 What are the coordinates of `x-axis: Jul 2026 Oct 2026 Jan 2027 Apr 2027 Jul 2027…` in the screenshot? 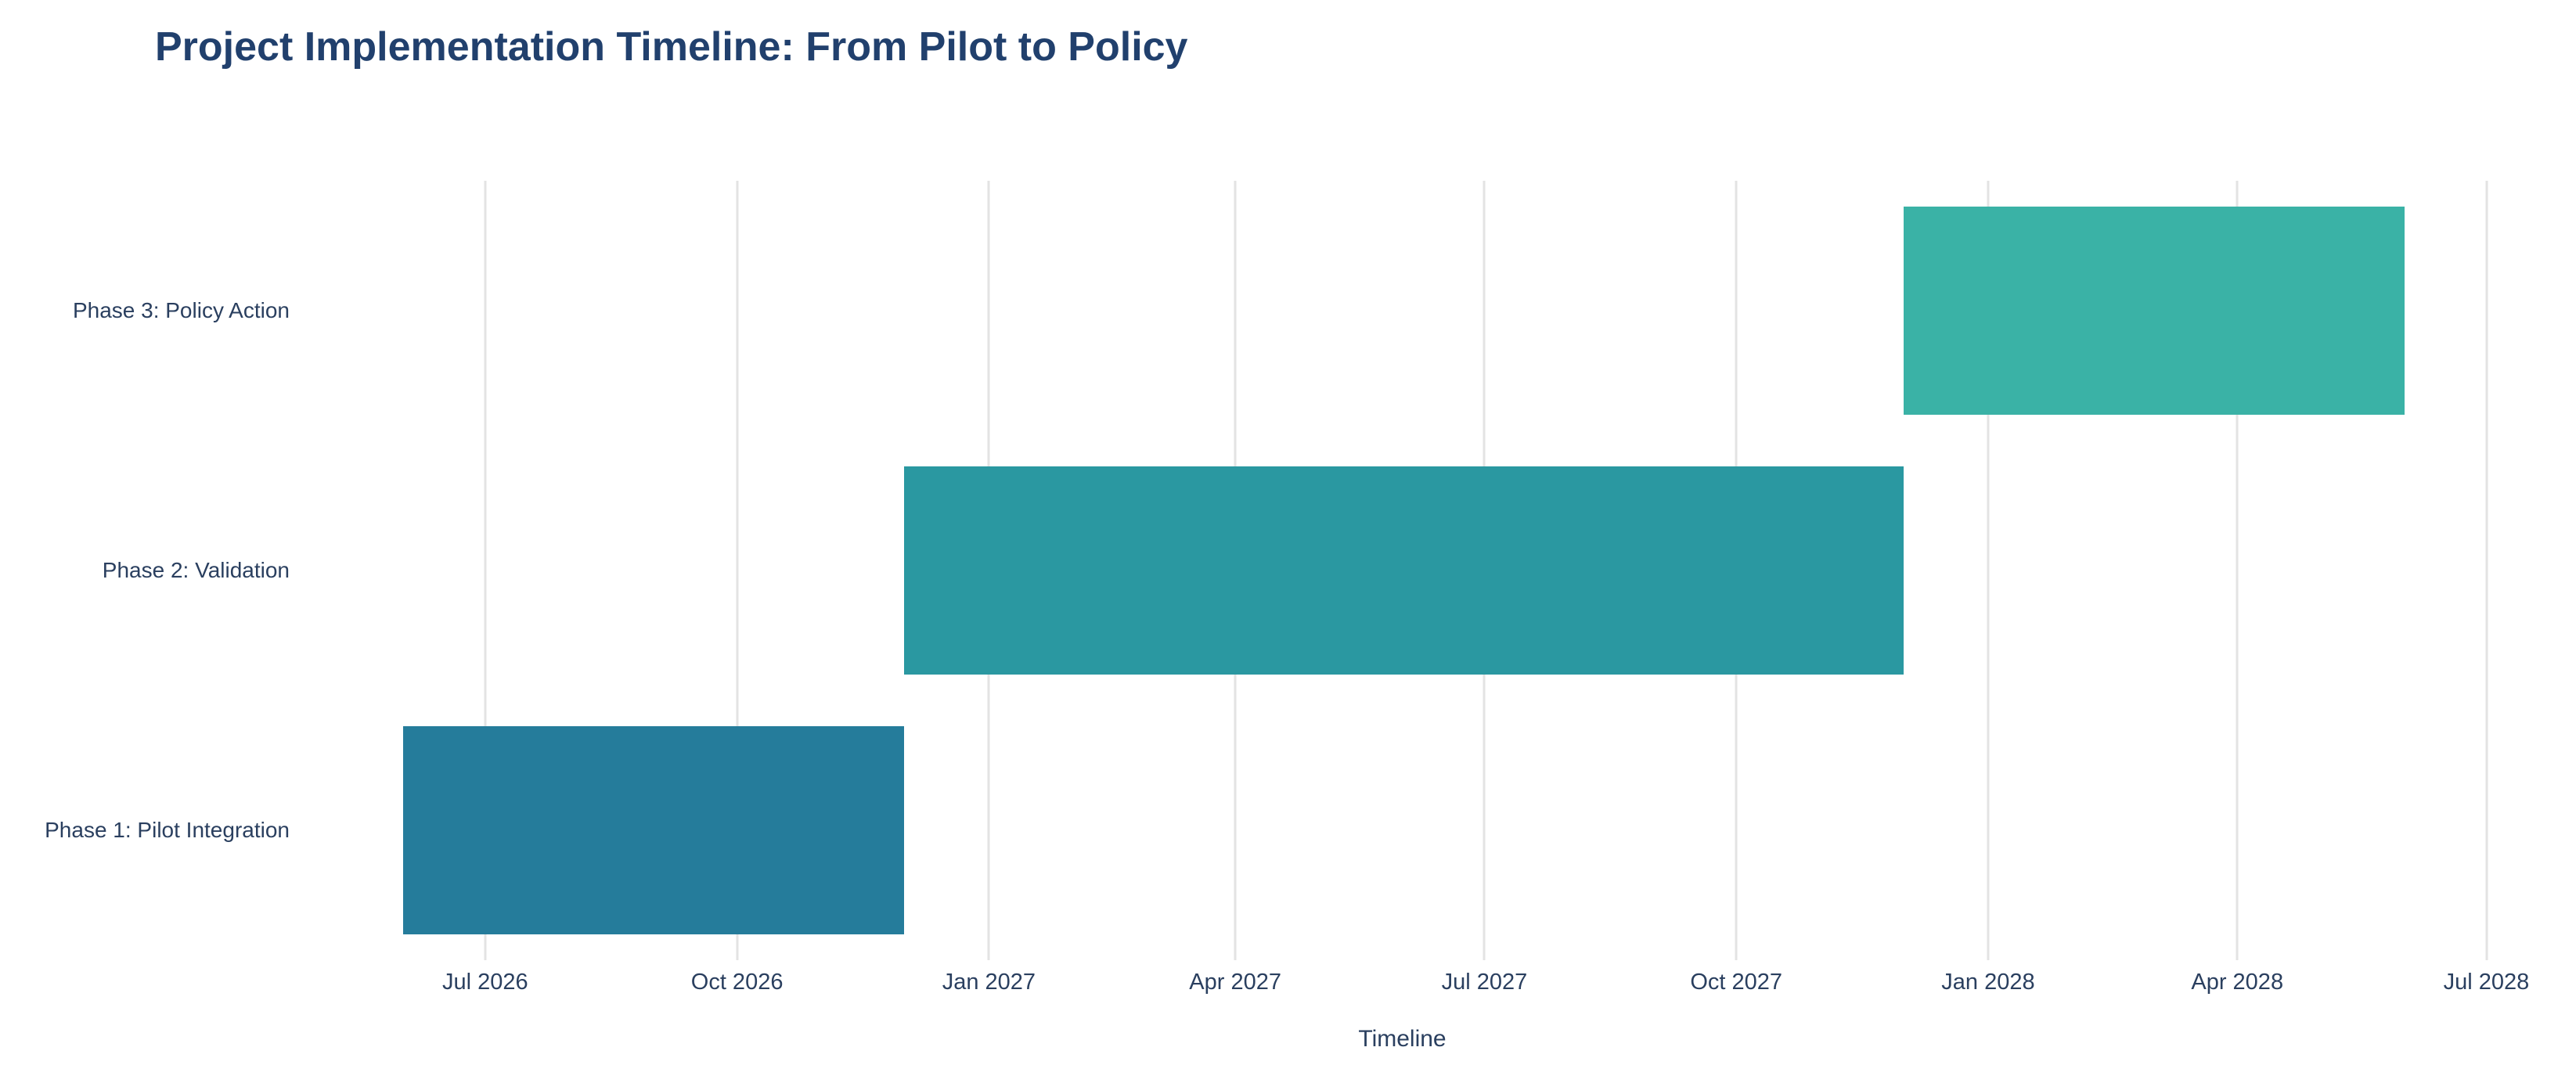 It's located at (1422, 987).